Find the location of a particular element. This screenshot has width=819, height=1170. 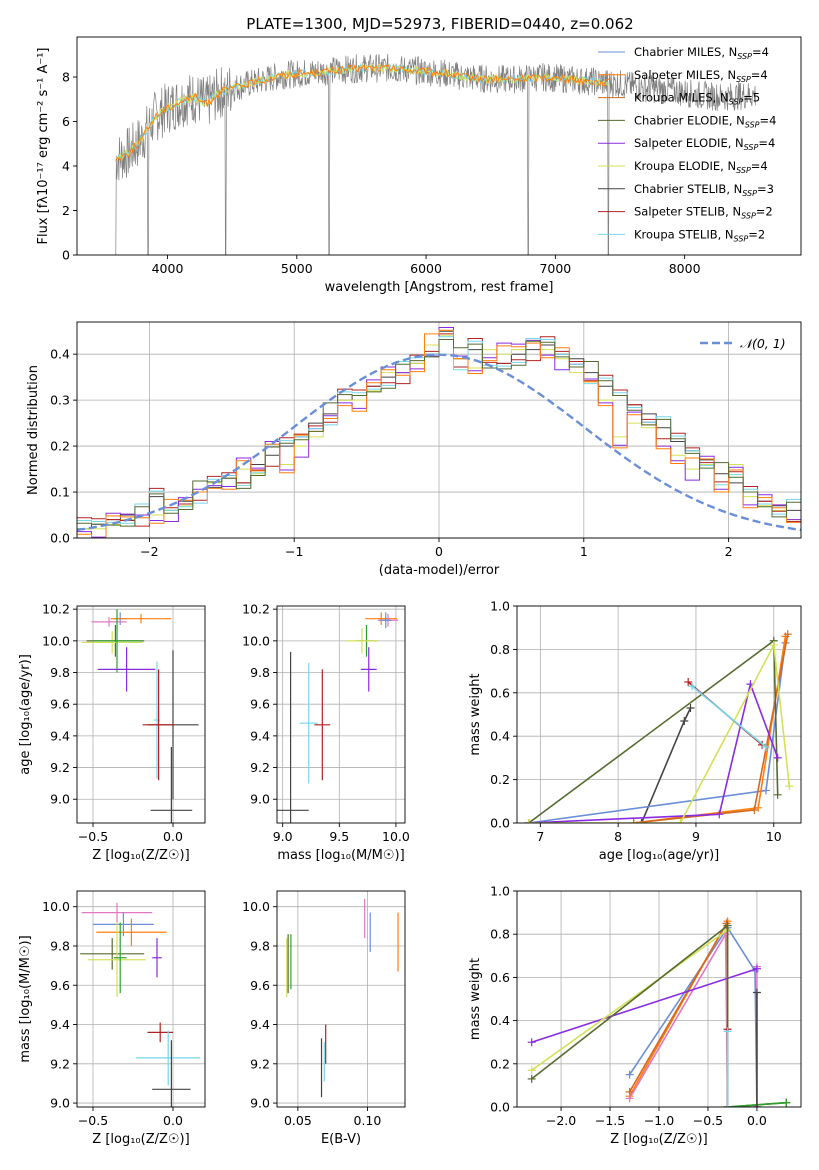

x-tick-label: 5000 is located at coordinates (297, 268).